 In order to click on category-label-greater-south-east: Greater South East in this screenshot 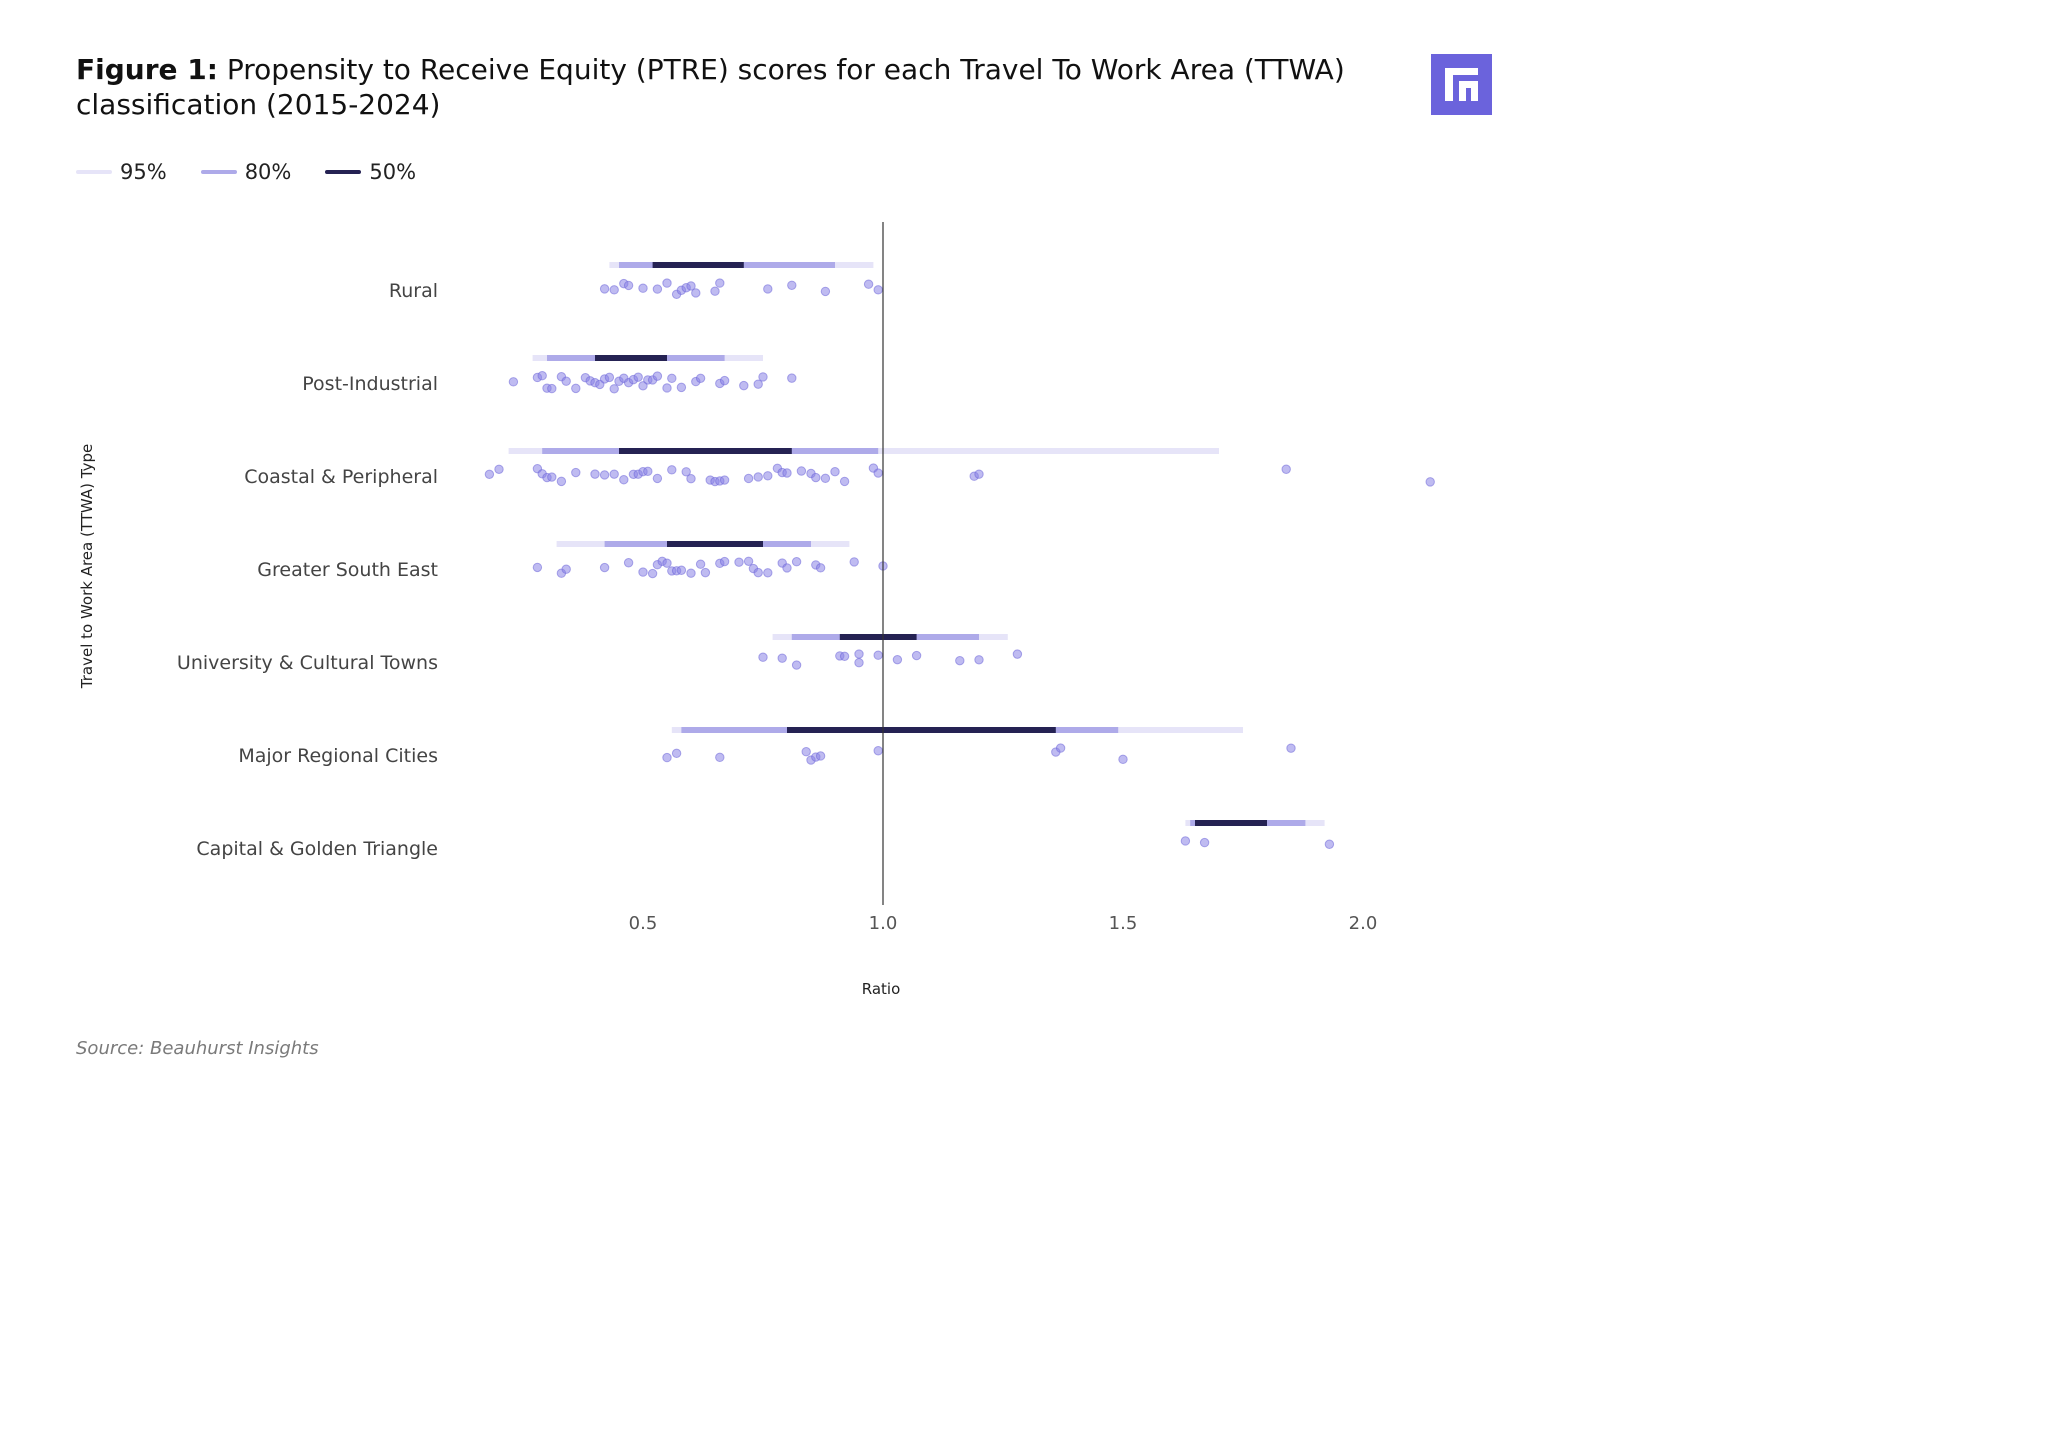, I will do `click(347, 570)`.